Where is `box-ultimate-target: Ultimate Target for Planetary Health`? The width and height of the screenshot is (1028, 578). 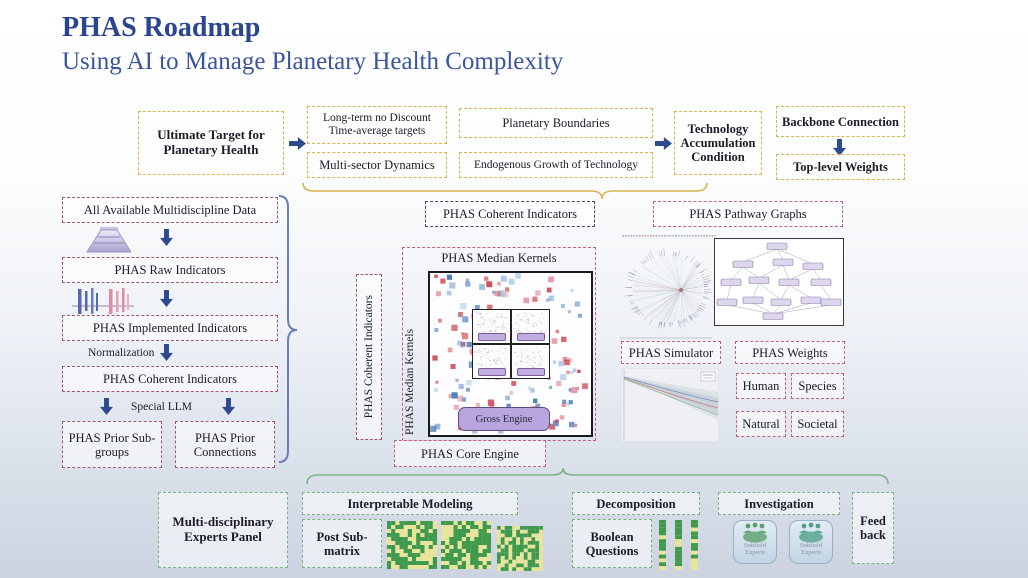 box-ultimate-target: Ultimate Target for Planetary Health is located at coordinates (211, 143).